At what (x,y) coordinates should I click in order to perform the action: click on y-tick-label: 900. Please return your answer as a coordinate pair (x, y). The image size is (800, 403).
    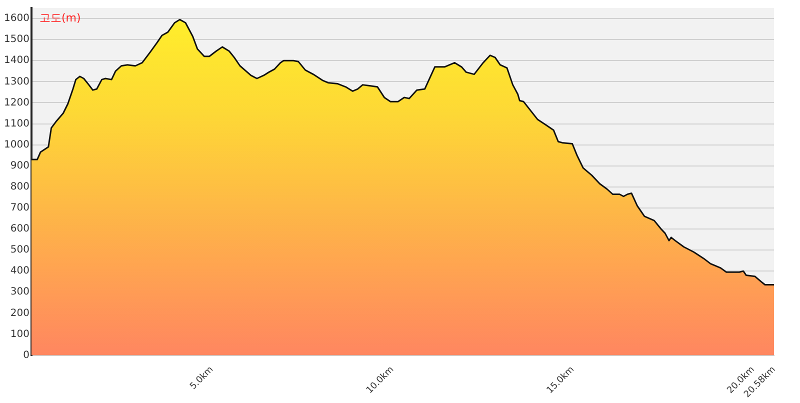
    Looking at the image, I should click on (20, 166).